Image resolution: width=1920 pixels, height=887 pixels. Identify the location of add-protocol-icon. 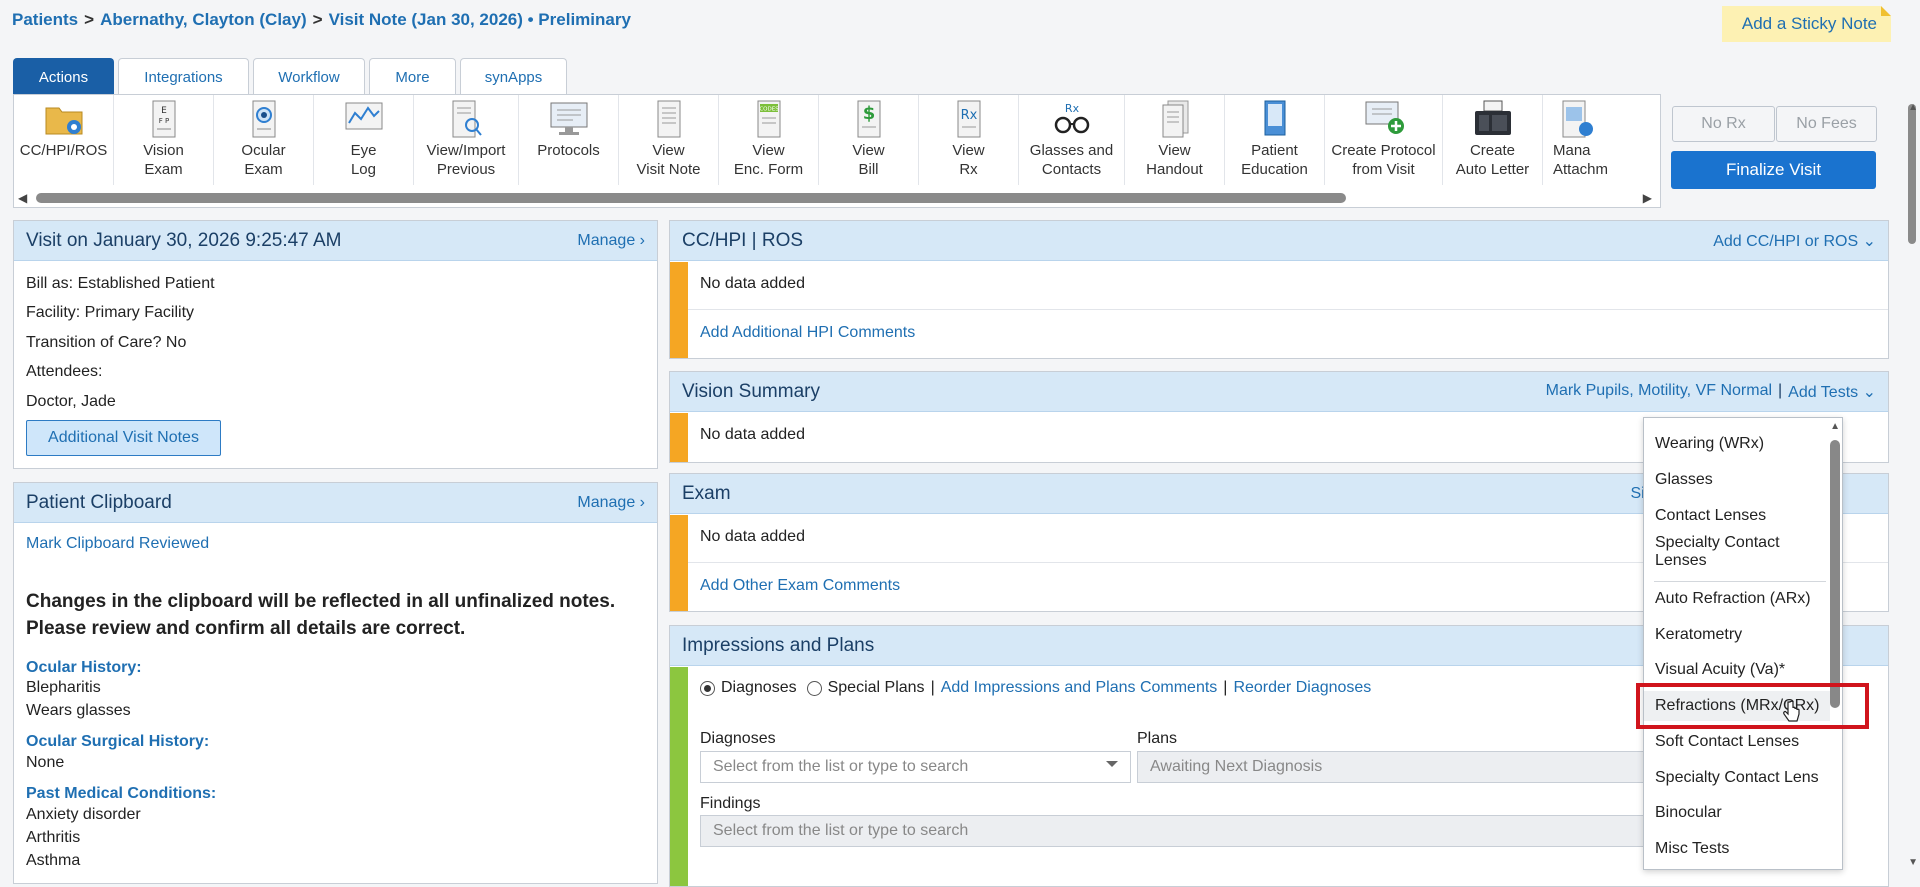
(1384, 117).